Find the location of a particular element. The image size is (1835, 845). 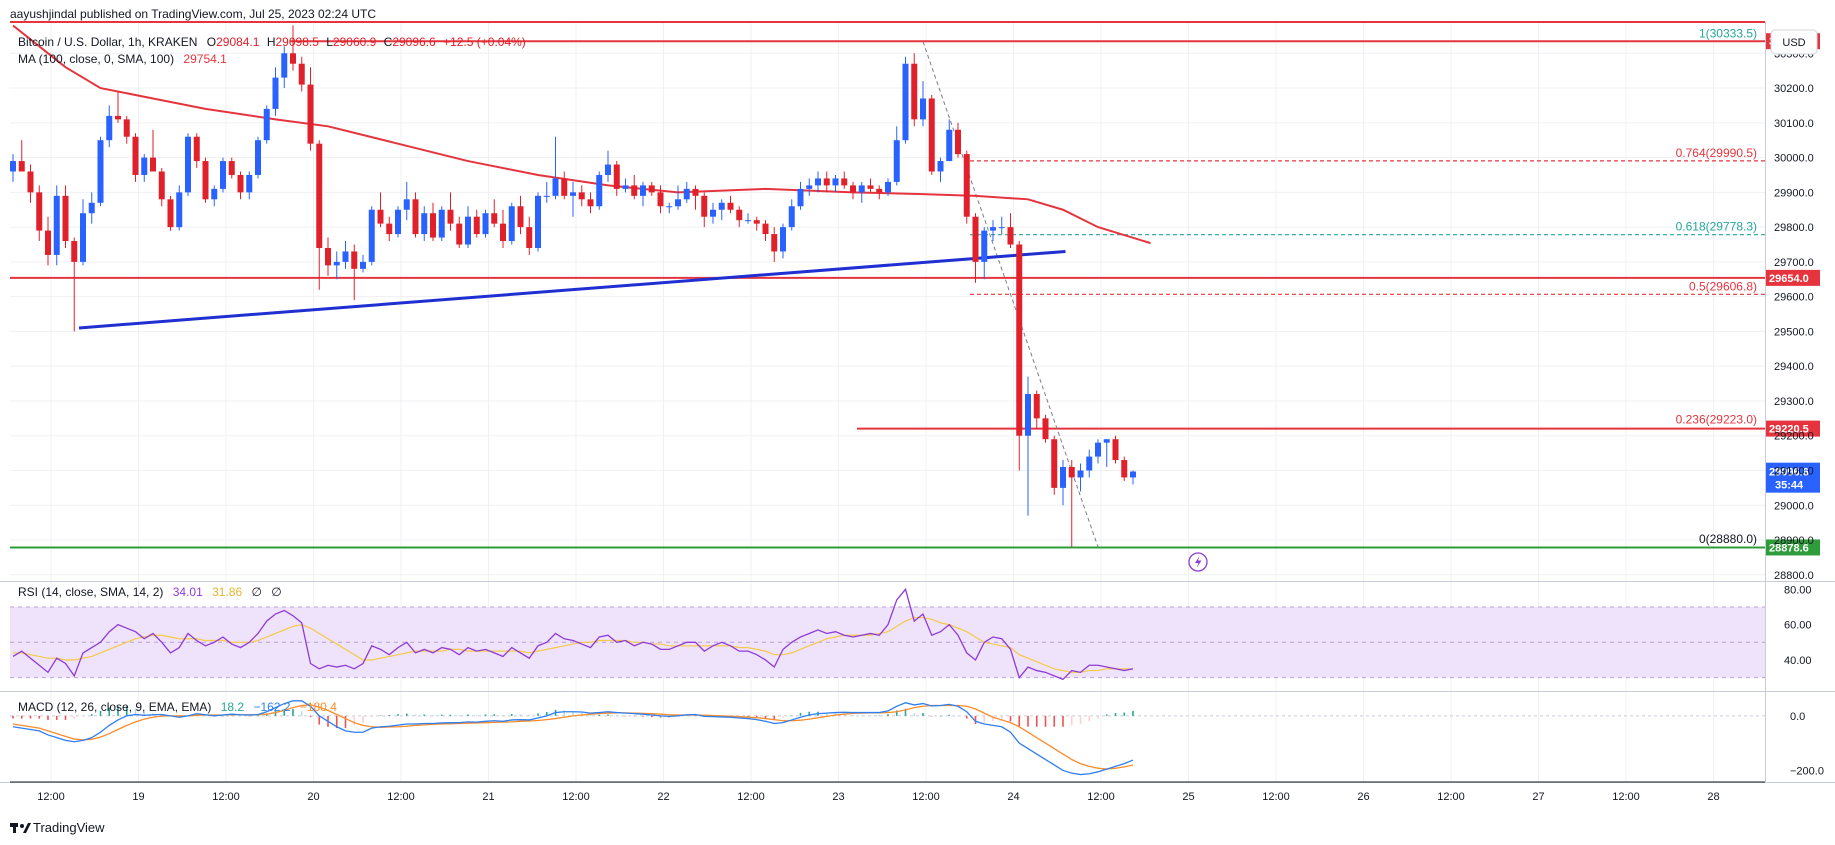

price-tick-label: 29500.0 is located at coordinates (1794, 332).